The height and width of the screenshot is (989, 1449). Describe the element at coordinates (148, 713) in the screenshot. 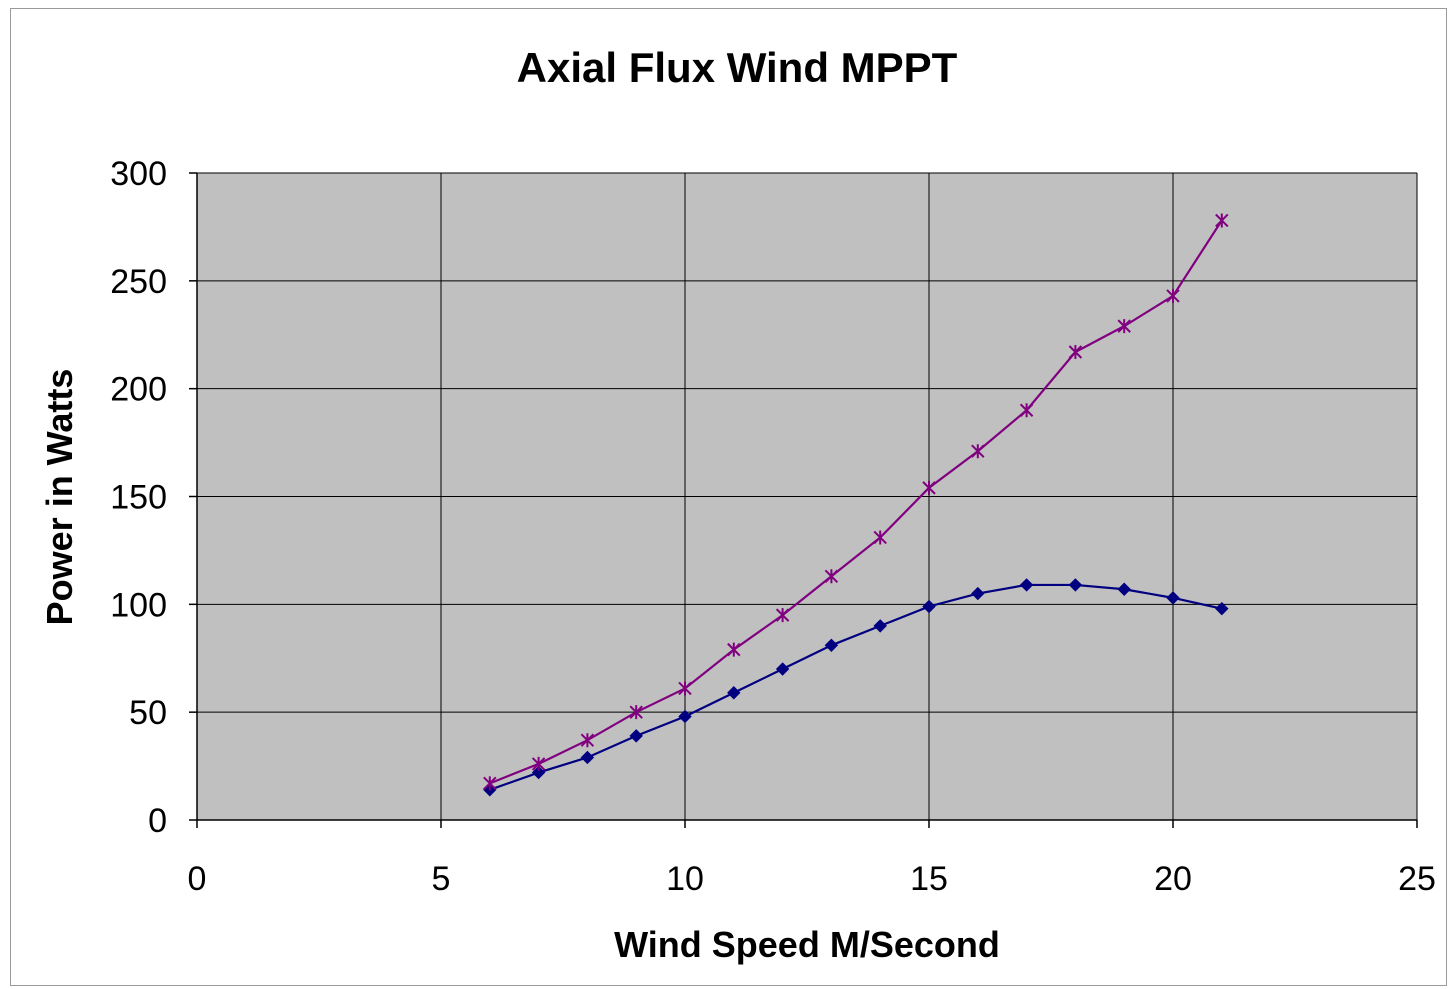

I see `y-tick-label: 50` at that location.